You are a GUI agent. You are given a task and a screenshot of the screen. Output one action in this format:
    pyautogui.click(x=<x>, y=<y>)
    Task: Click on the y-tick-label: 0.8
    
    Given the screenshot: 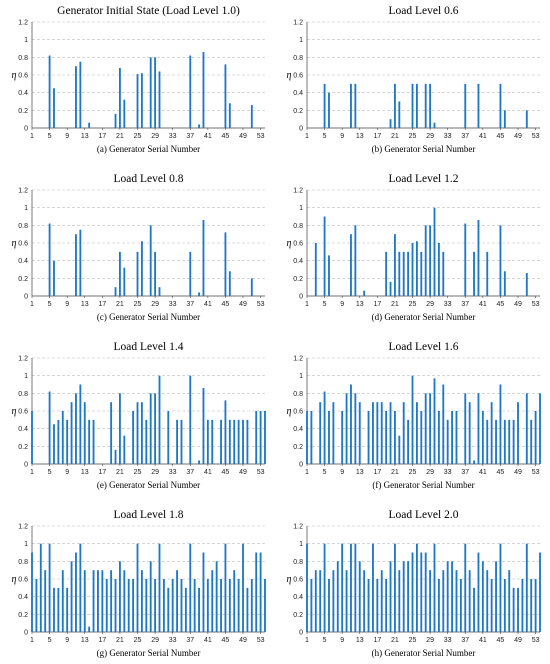 What is the action you would take?
    pyautogui.click(x=298, y=58)
    